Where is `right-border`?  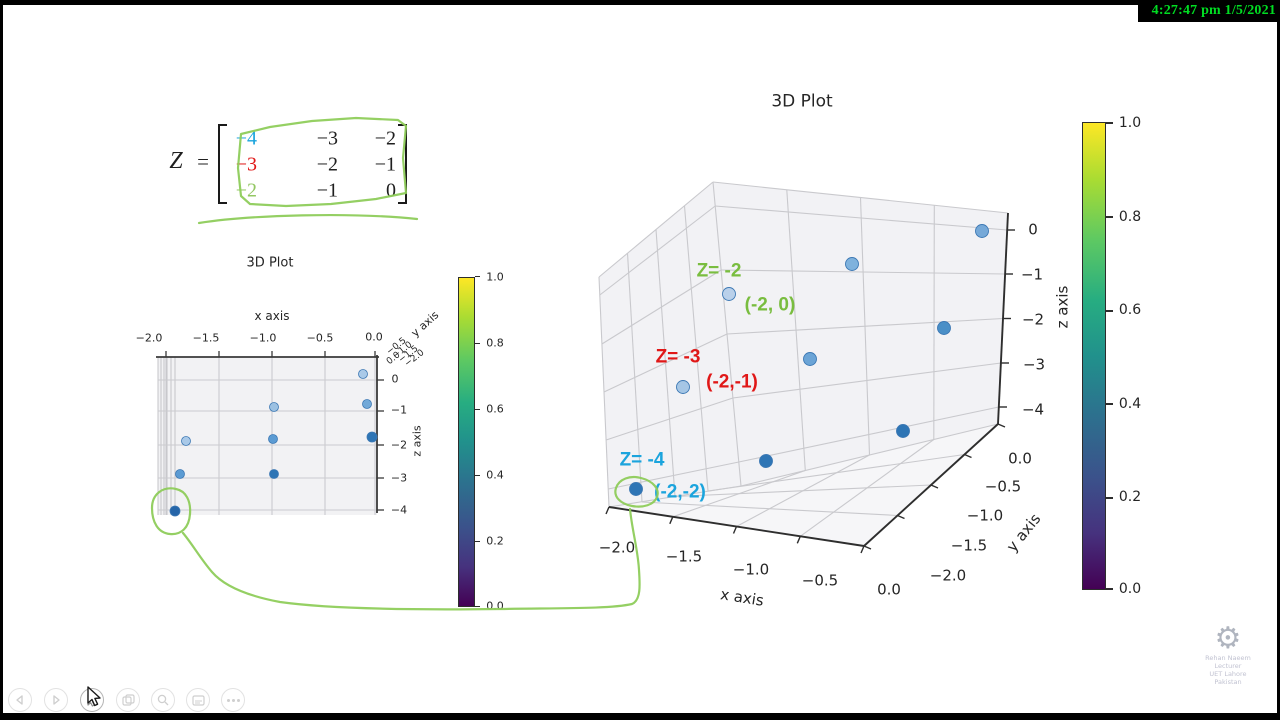 right-border is located at coordinates (1278, 360).